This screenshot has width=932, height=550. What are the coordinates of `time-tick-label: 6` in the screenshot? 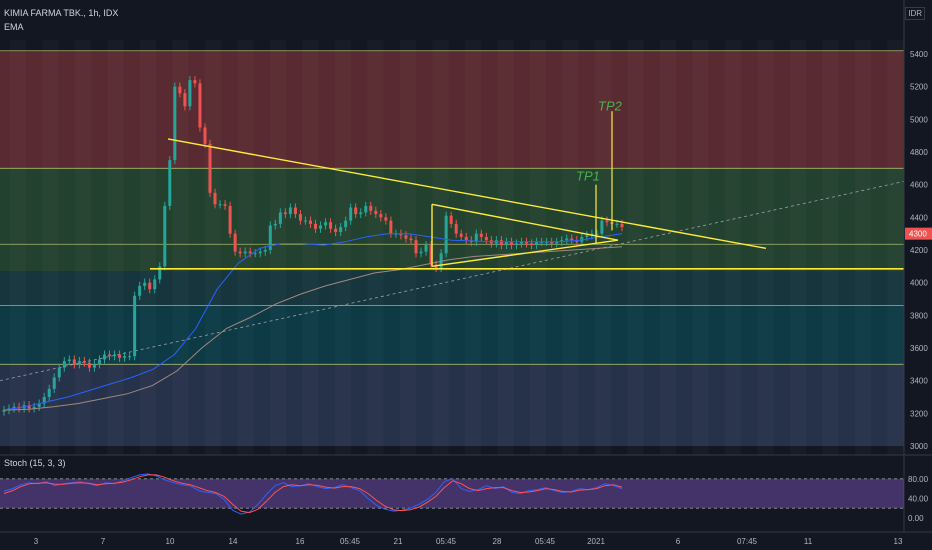 It's located at (678, 541).